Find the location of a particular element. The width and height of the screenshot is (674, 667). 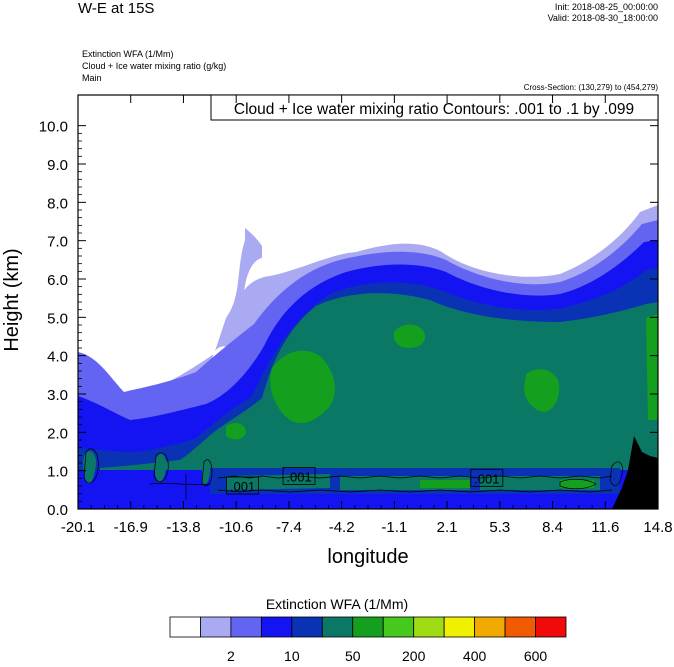

x-tick-label: -20.1 is located at coordinates (78, 527).